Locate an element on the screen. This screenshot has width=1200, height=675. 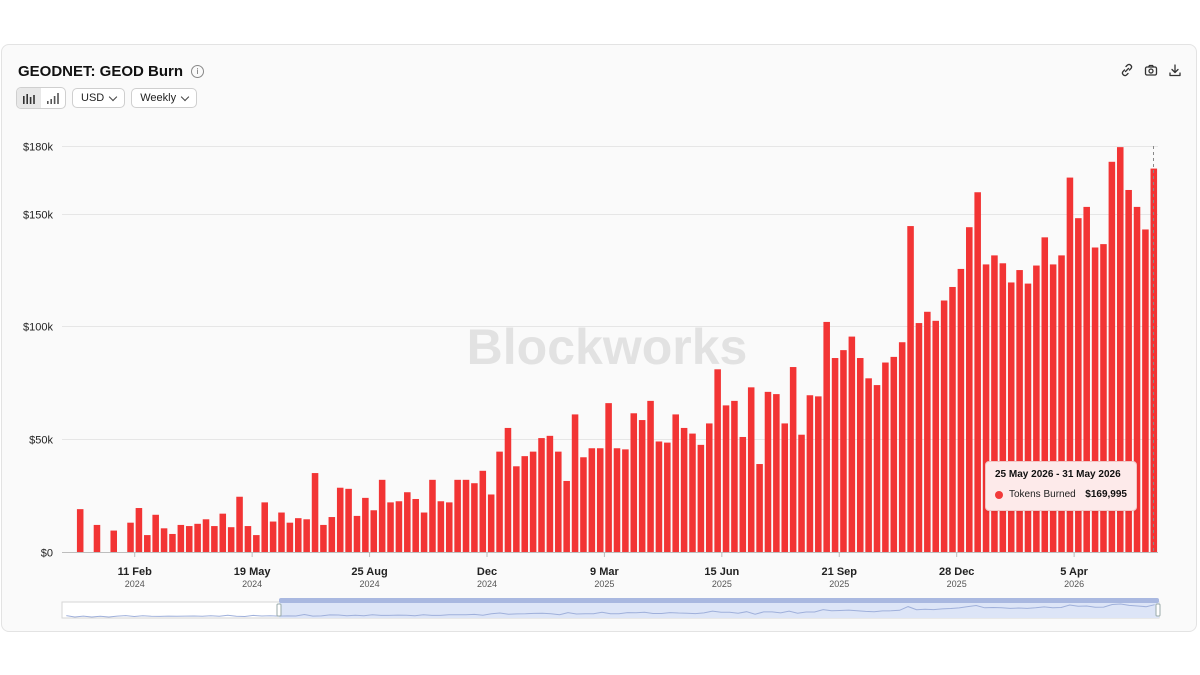
navigator-scrollbar is located at coordinates (719, 600).